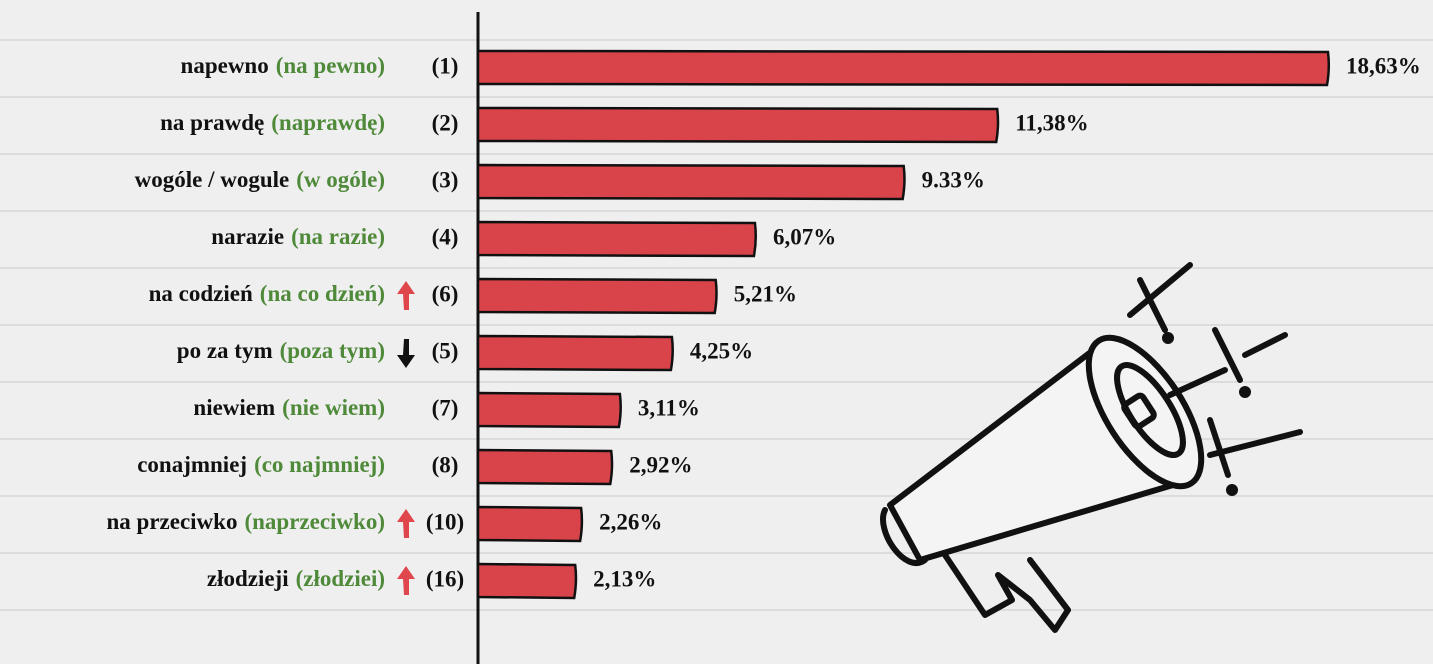 This screenshot has height=664, width=1433. What do you see at coordinates (953, 179) in the screenshot?
I see `value-label: 9.33%` at bounding box center [953, 179].